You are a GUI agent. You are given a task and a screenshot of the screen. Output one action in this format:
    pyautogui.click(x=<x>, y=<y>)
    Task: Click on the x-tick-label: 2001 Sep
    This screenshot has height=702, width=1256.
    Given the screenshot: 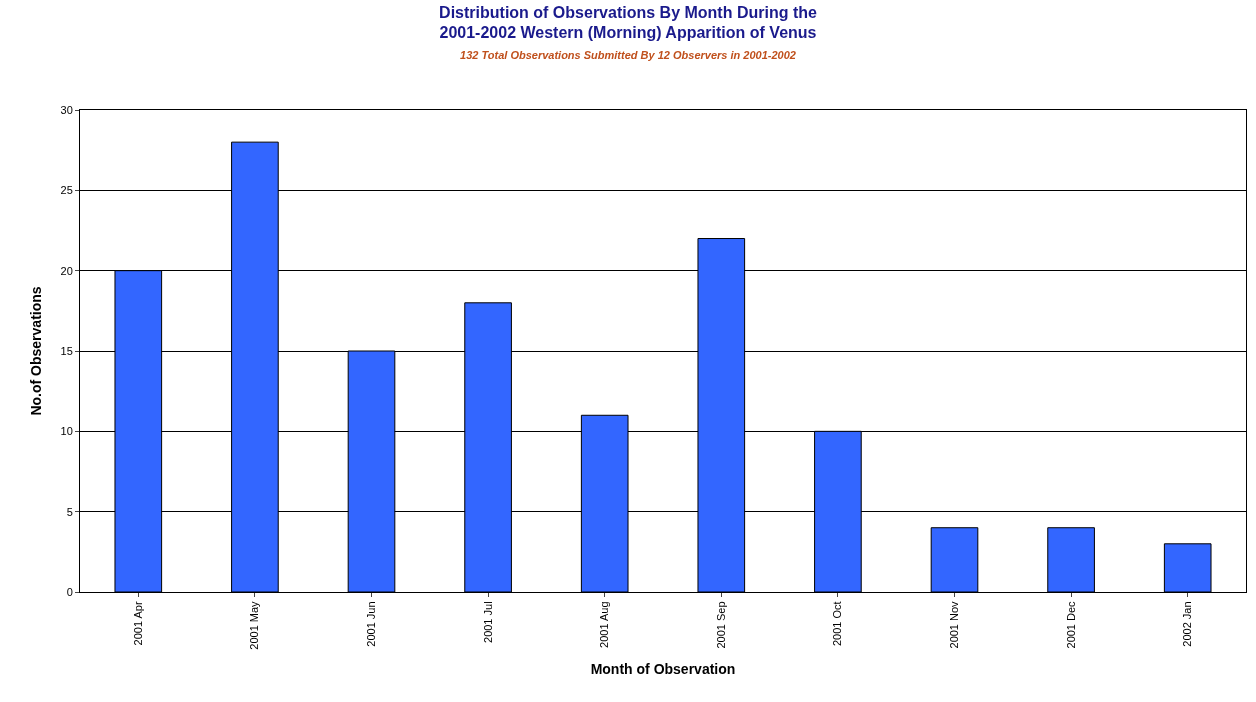 What is the action you would take?
    pyautogui.click(x=720, y=625)
    